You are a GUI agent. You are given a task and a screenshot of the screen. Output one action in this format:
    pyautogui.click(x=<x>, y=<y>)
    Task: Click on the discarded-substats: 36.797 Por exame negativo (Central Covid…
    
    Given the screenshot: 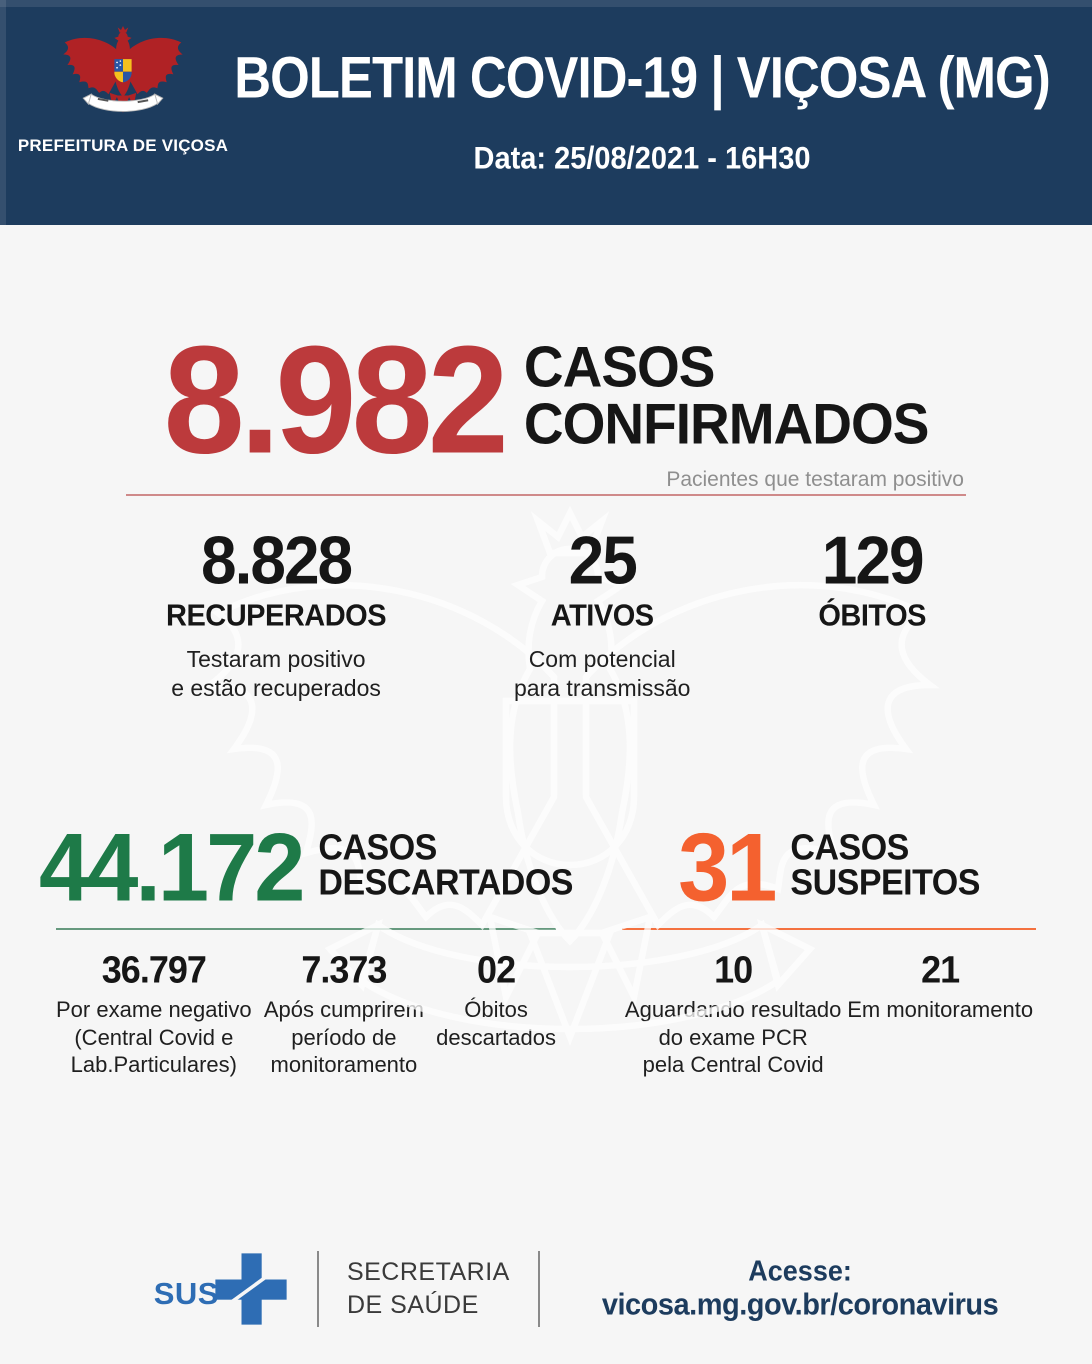 What is the action you would take?
    pyautogui.click(x=306, y=1013)
    